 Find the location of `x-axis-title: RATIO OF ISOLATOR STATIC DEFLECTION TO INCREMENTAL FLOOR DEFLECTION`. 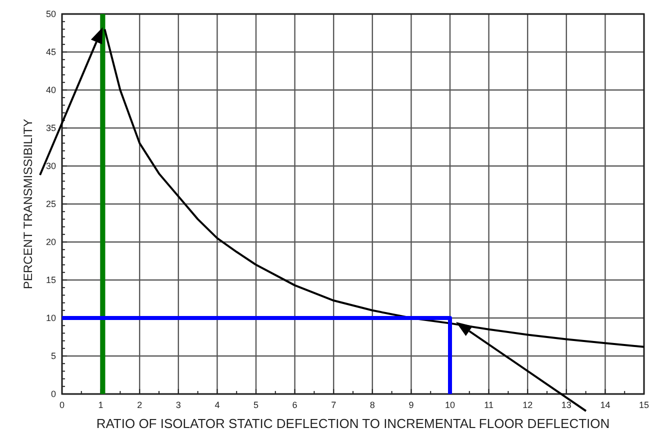

x-axis-title: RATIO OF ISOLATOR STATIC DEFLECTION TO INCREMENTAL FLOOR DEFLECTION is located at coordinates (353, 423).